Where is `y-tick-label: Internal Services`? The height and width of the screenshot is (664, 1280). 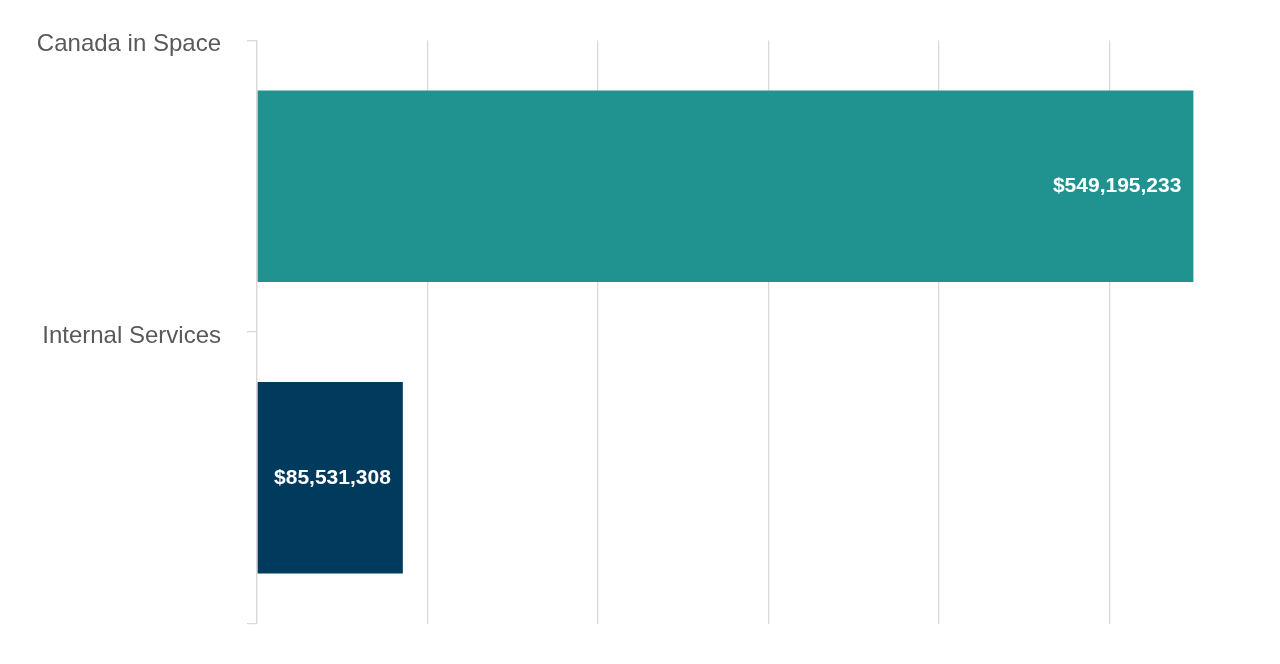
y-tick-label: Internal Services is located at coordinates (131, 334).